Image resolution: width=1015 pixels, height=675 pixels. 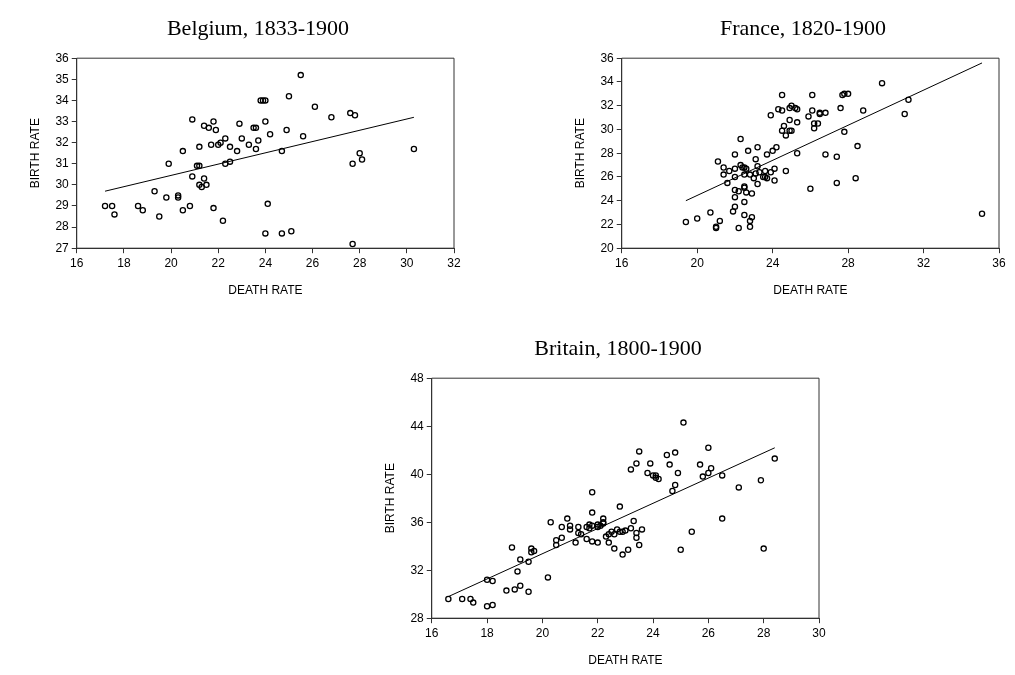 I want to click on y-tick-label: 26, so click(x=607, y=176).